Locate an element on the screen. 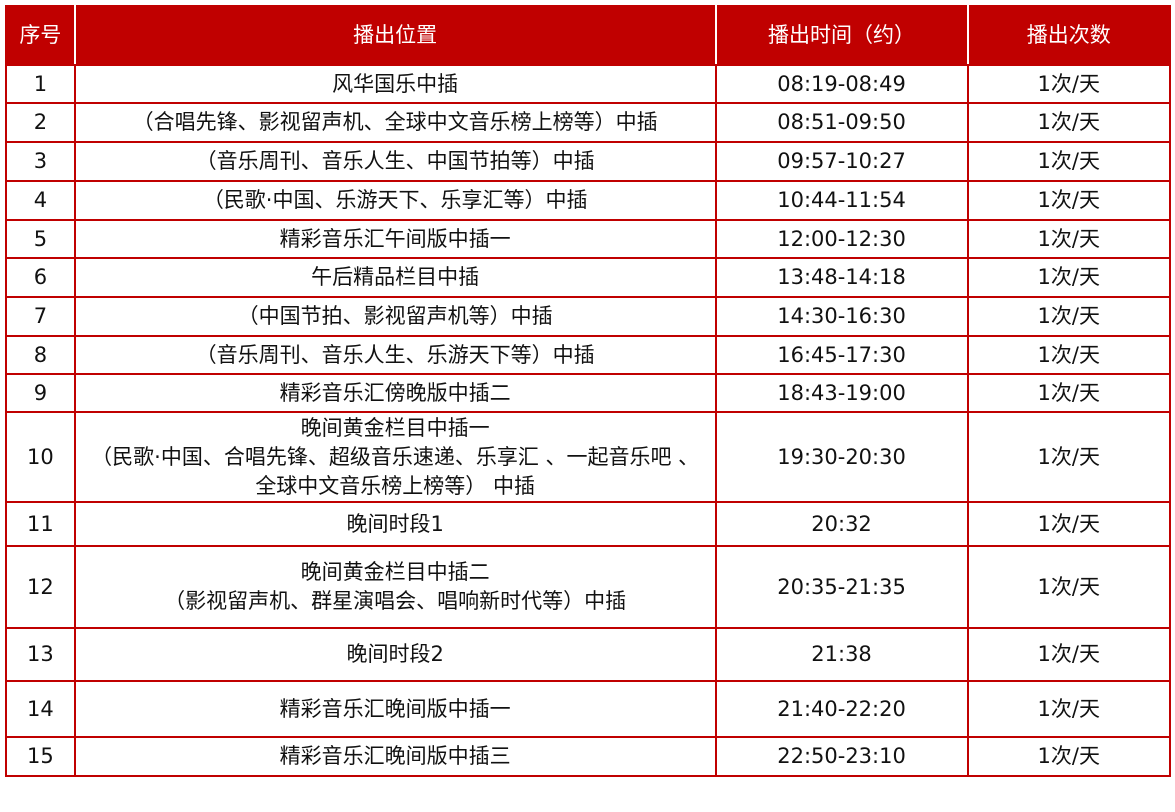 The width and height of the screenshot is (1175, 812). cell-index: 11 is located at coordinates (40, 524).